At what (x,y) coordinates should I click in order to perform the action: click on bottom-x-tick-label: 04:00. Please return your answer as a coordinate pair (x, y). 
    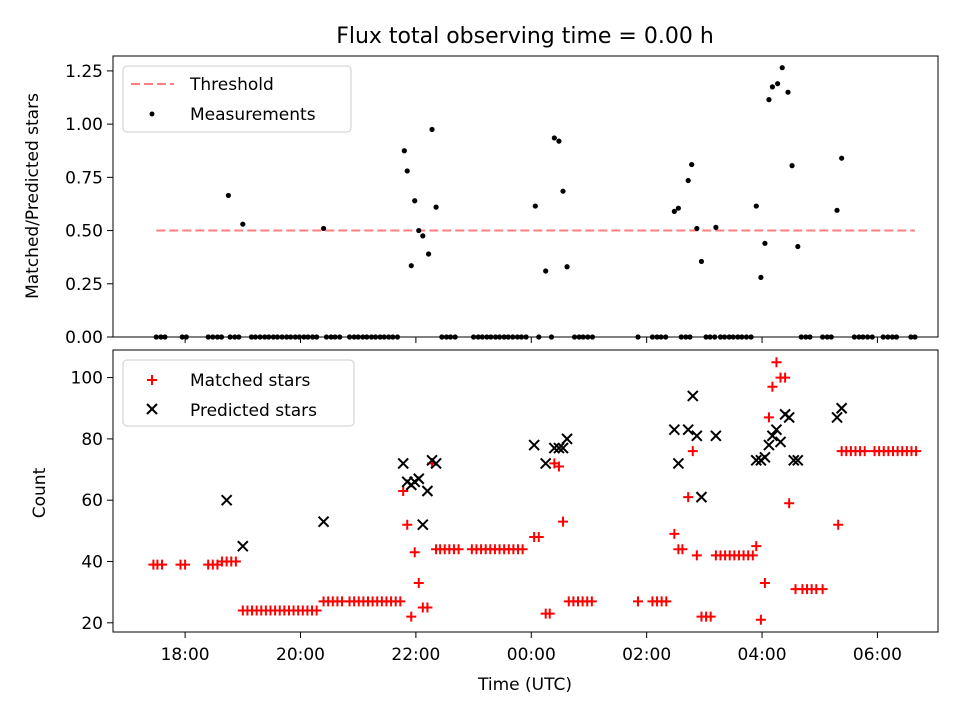
    Looking at the image, I should click on (762, 655).